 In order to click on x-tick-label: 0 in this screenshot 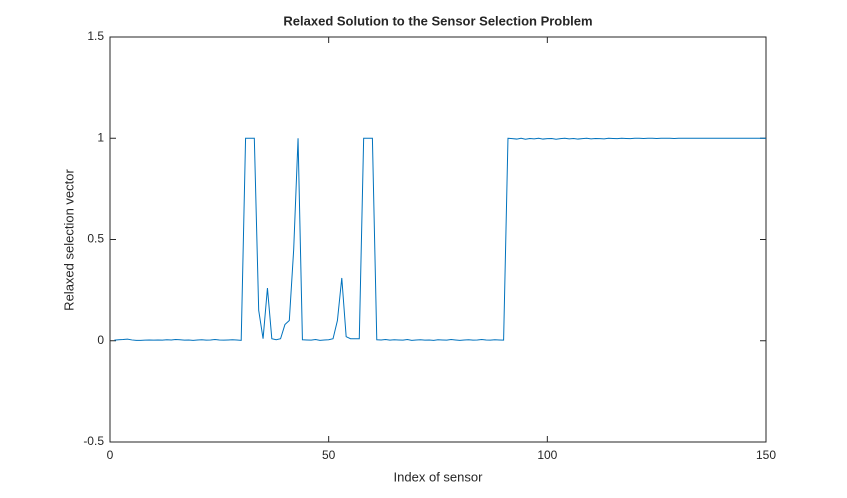, I will do `click(110, 455)`.